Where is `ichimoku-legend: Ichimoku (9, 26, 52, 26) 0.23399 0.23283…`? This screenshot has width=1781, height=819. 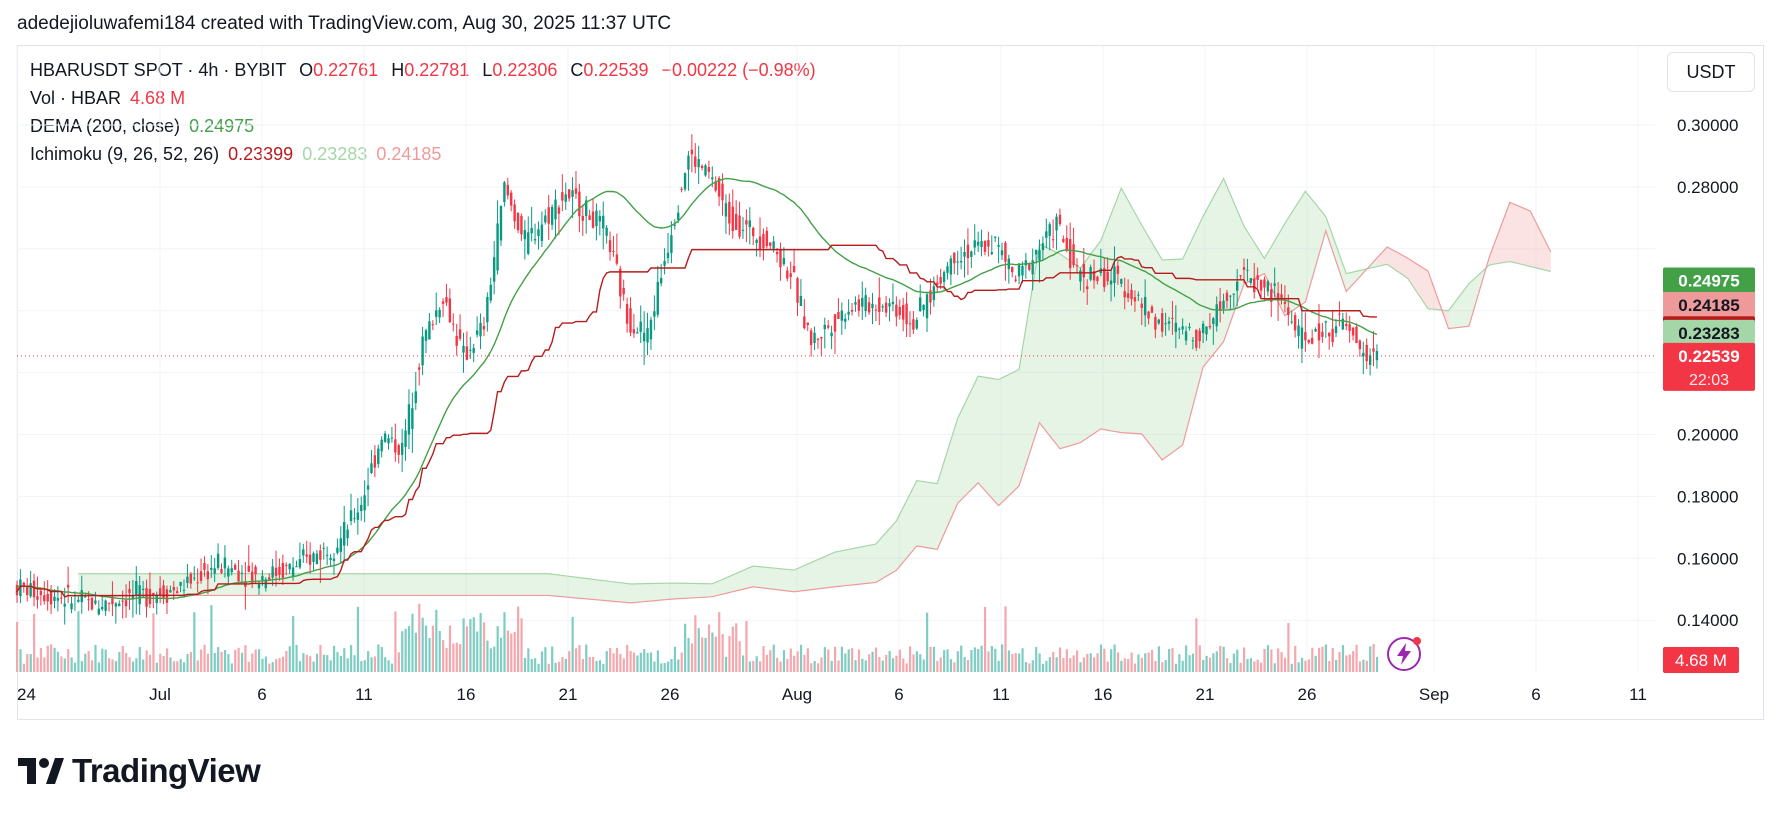 ichimoku-legend: Ichimoku (9, 26, 52, 26) 0.23399 0.23283… is located at coordinates (235, 154).